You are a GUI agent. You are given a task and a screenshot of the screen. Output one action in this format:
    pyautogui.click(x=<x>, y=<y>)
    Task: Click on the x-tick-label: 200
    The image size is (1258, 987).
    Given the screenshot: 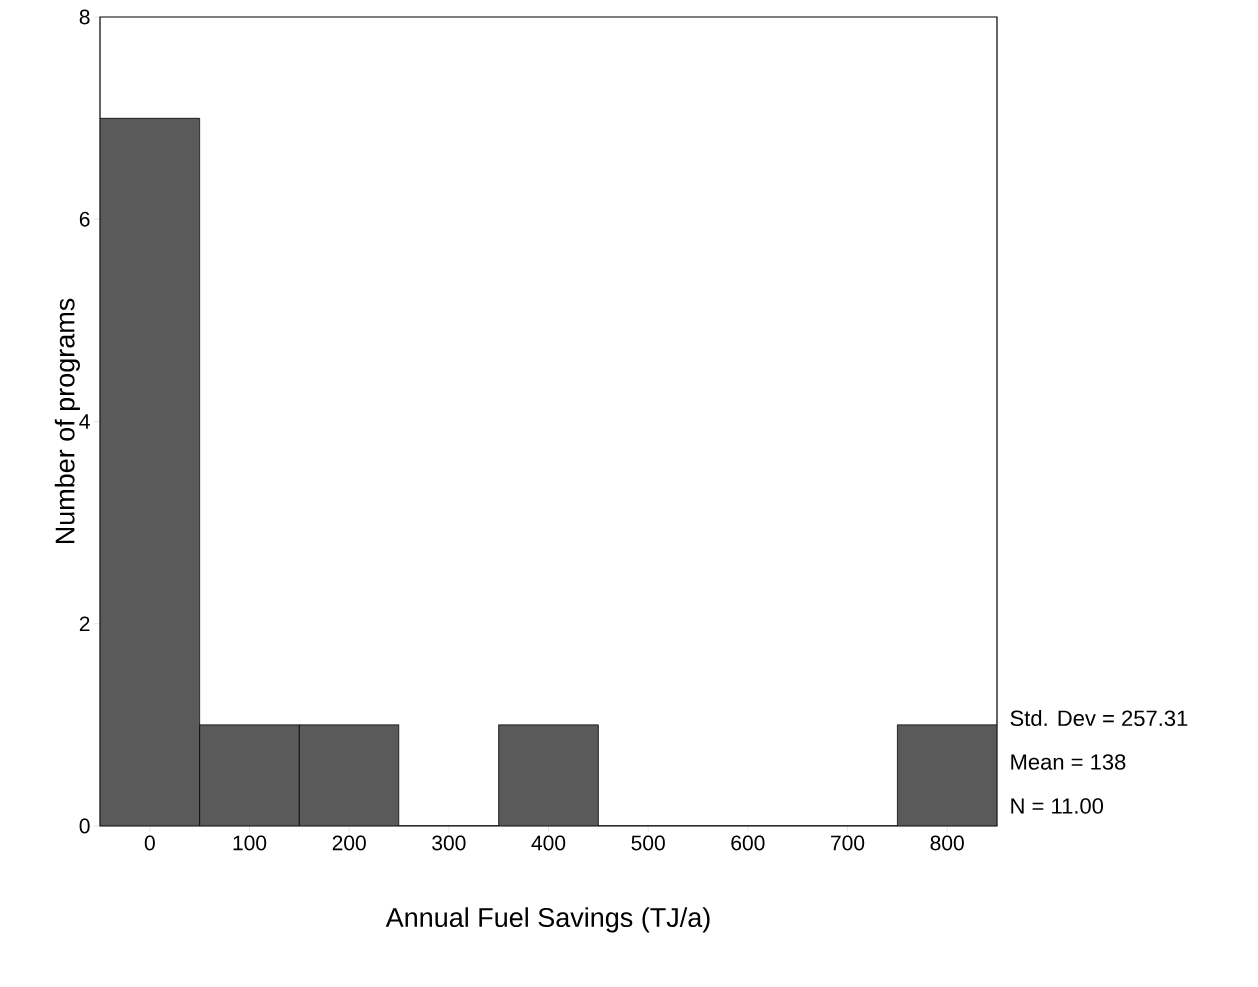 What is the action you would take?
    pyautogui.click(x=349, y=843)
    